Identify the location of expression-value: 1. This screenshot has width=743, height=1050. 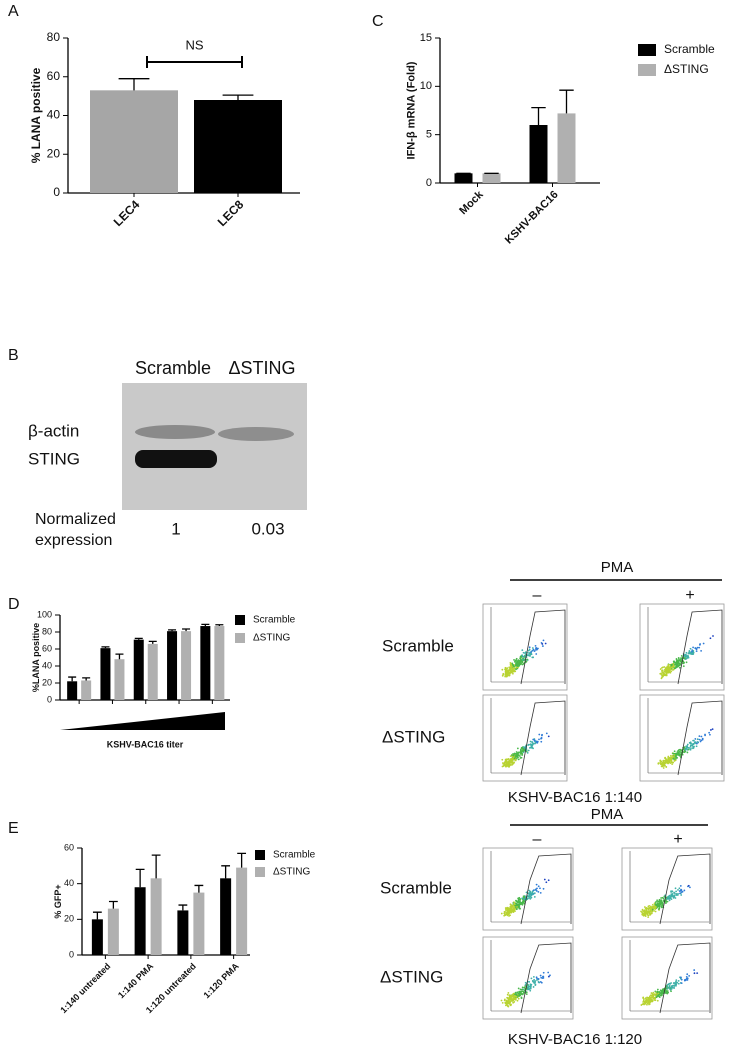
(175, 528).